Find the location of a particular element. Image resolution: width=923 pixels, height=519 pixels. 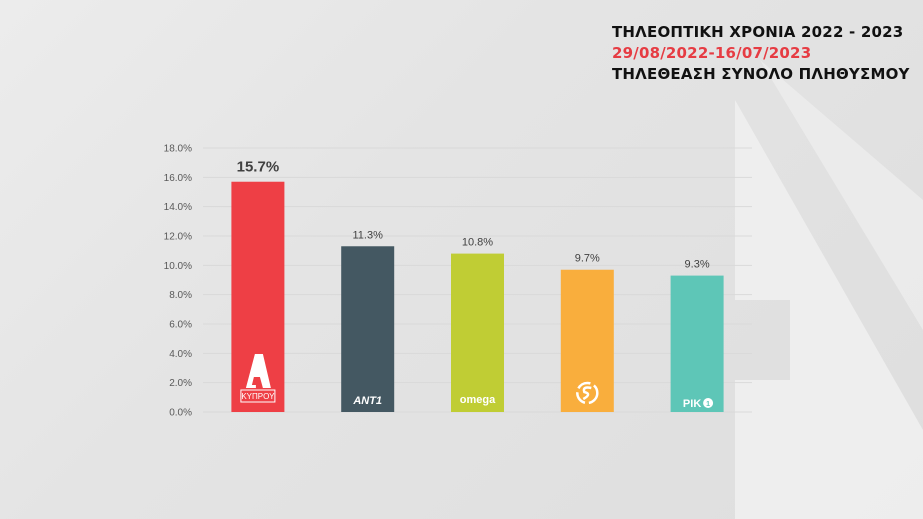

y-tick-label: 16.0% is located at coordinates (178, 178).